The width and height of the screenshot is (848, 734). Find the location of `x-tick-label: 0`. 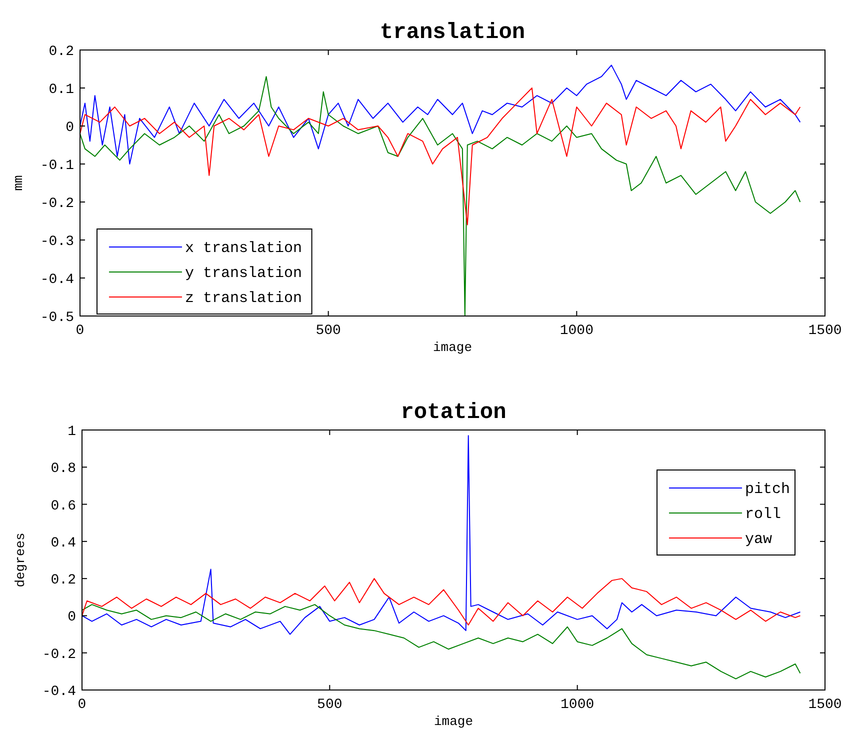

x-tick-label: 0 is located at coordinates (82, 705).